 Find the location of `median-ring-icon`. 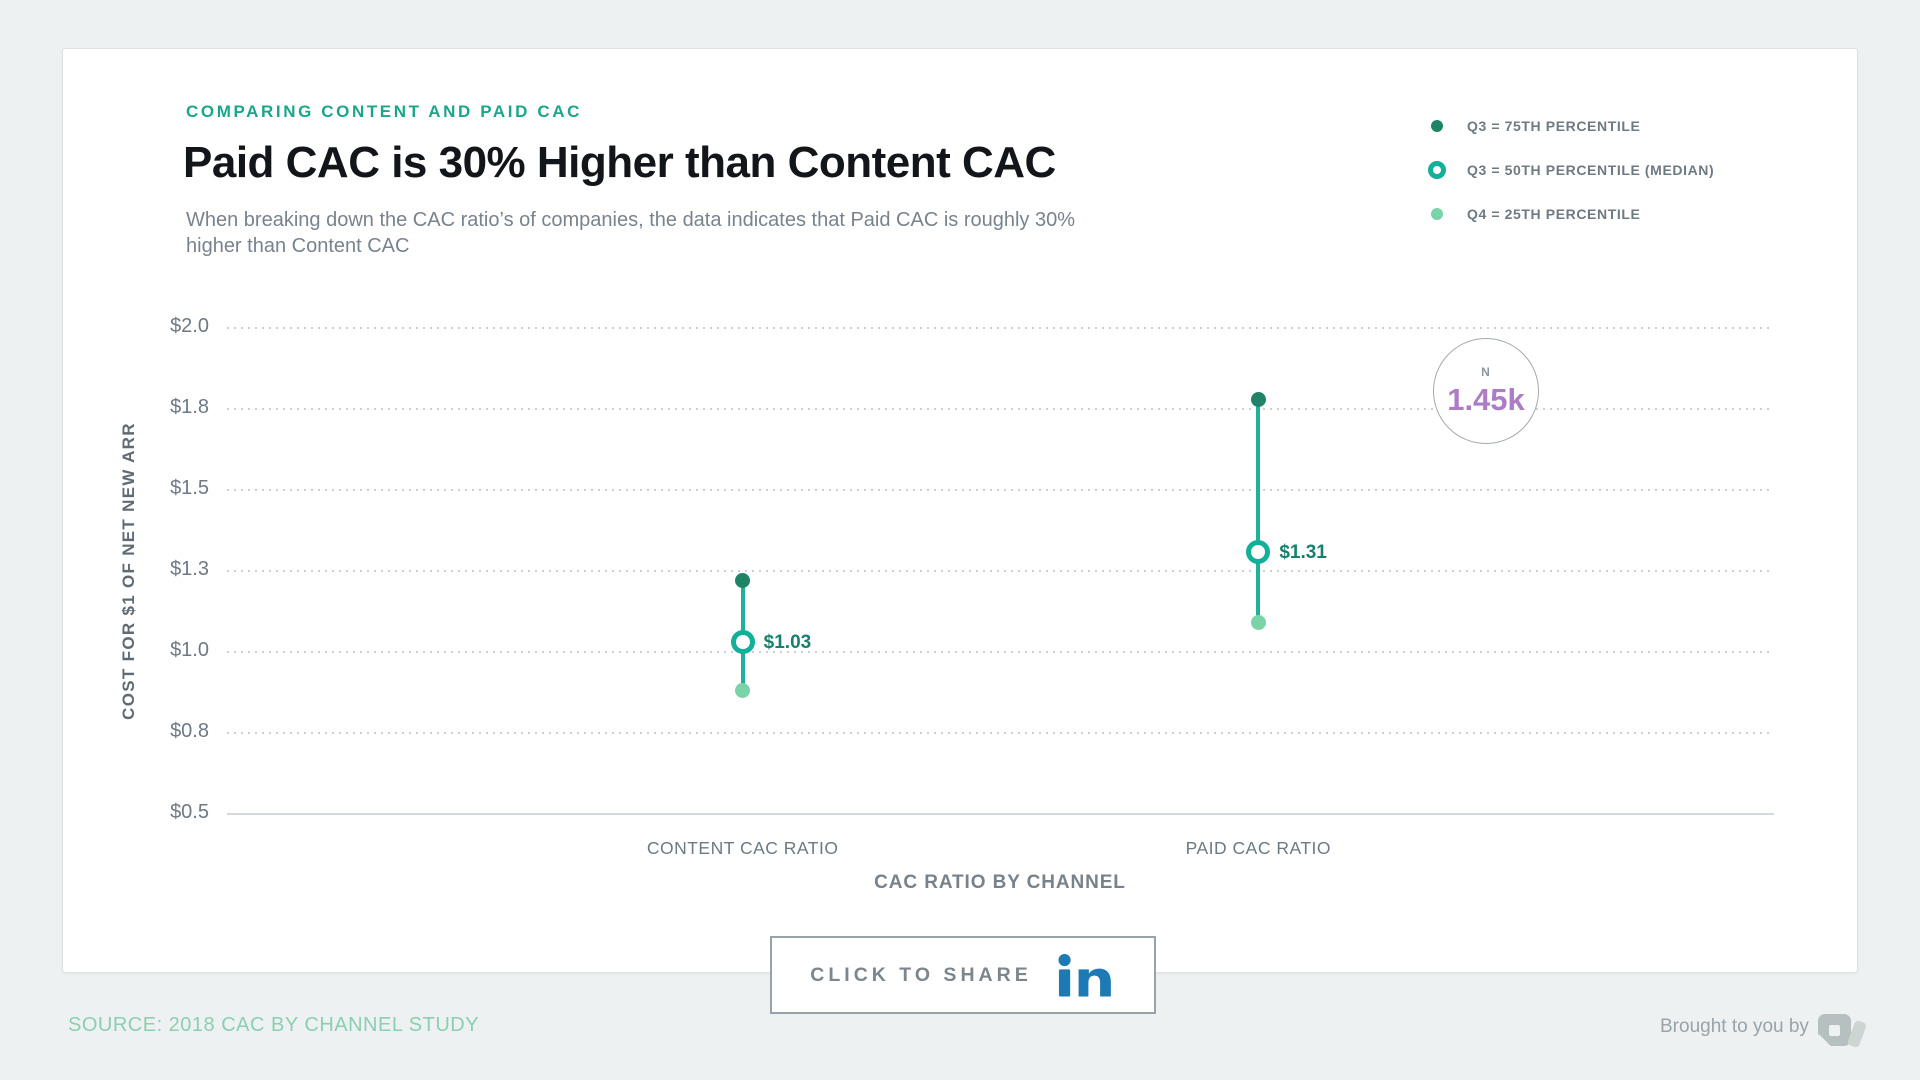

median-ring-icon is located at coordinates (1437, 170).